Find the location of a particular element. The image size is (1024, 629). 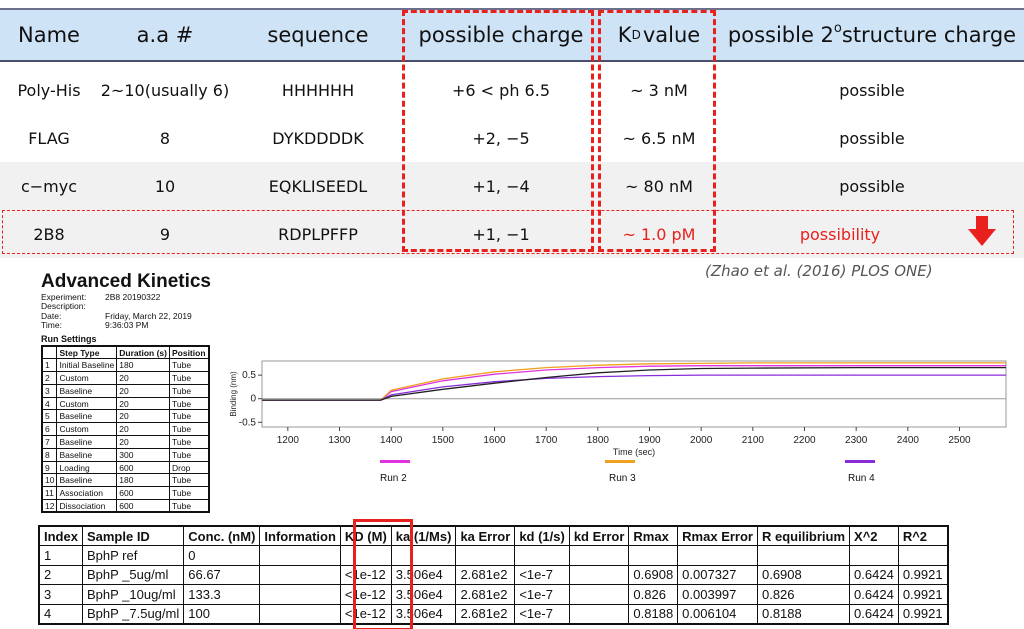

x-tick-label: 2100 is located at coordinates (753, 440).